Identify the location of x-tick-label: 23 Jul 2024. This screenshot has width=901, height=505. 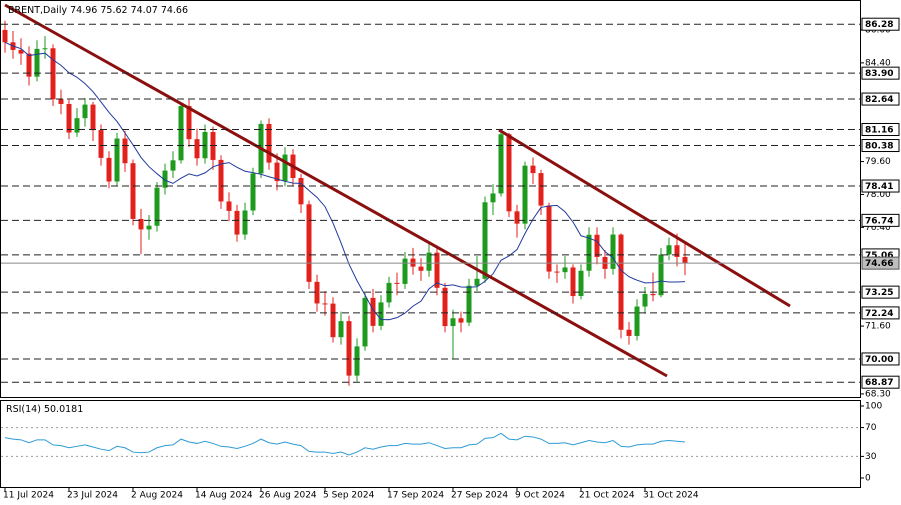
(92, 496).